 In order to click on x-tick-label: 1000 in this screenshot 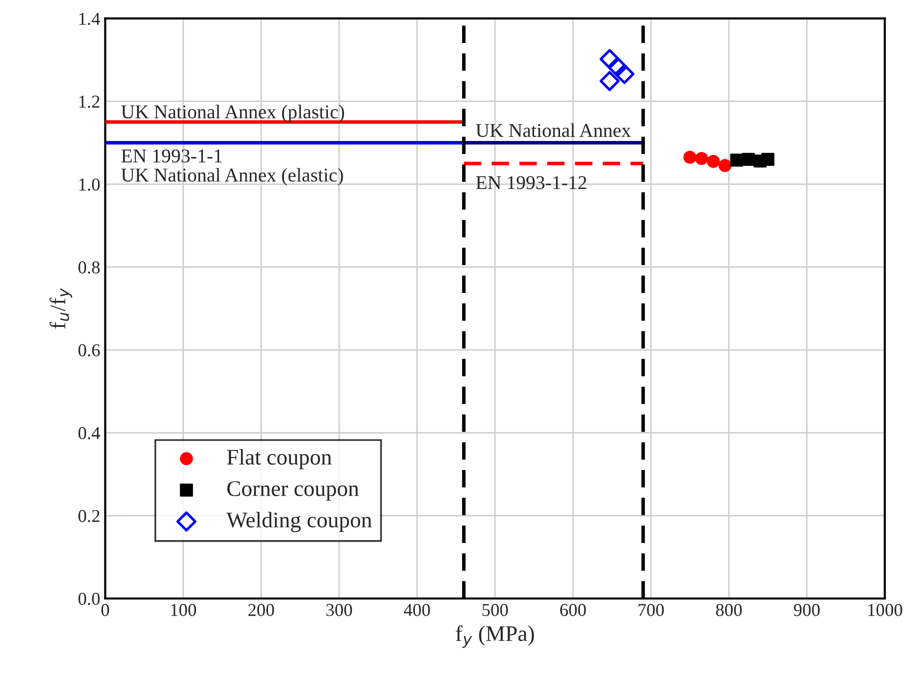, I will do `click(885, 610)`.